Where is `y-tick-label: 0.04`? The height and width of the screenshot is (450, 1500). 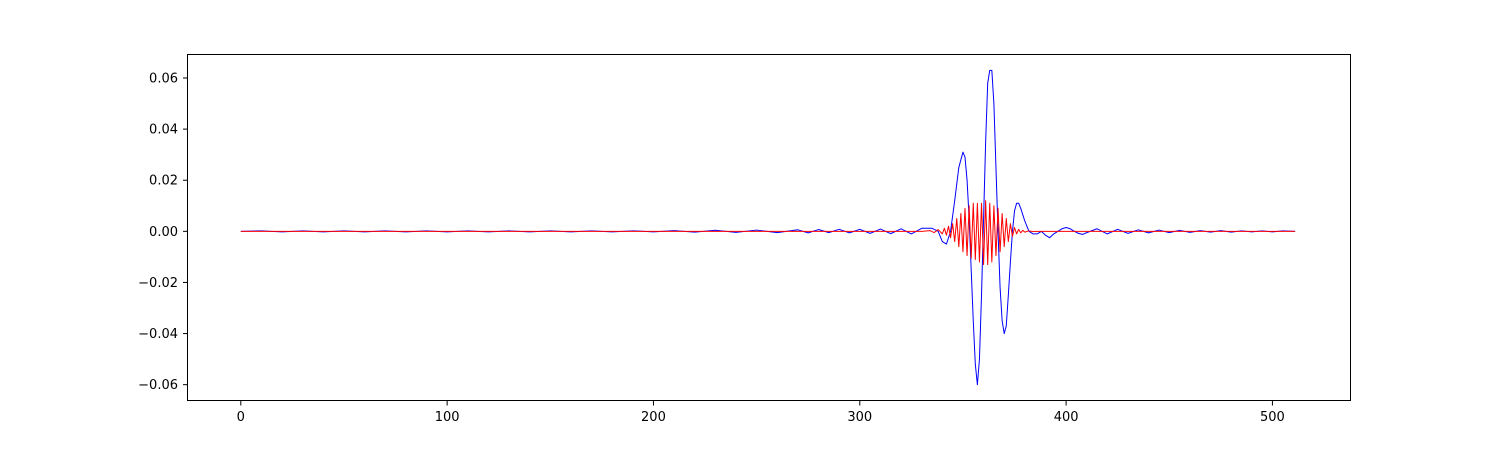 y-tick-label: 0.04 is located at coordinates (163, 130).